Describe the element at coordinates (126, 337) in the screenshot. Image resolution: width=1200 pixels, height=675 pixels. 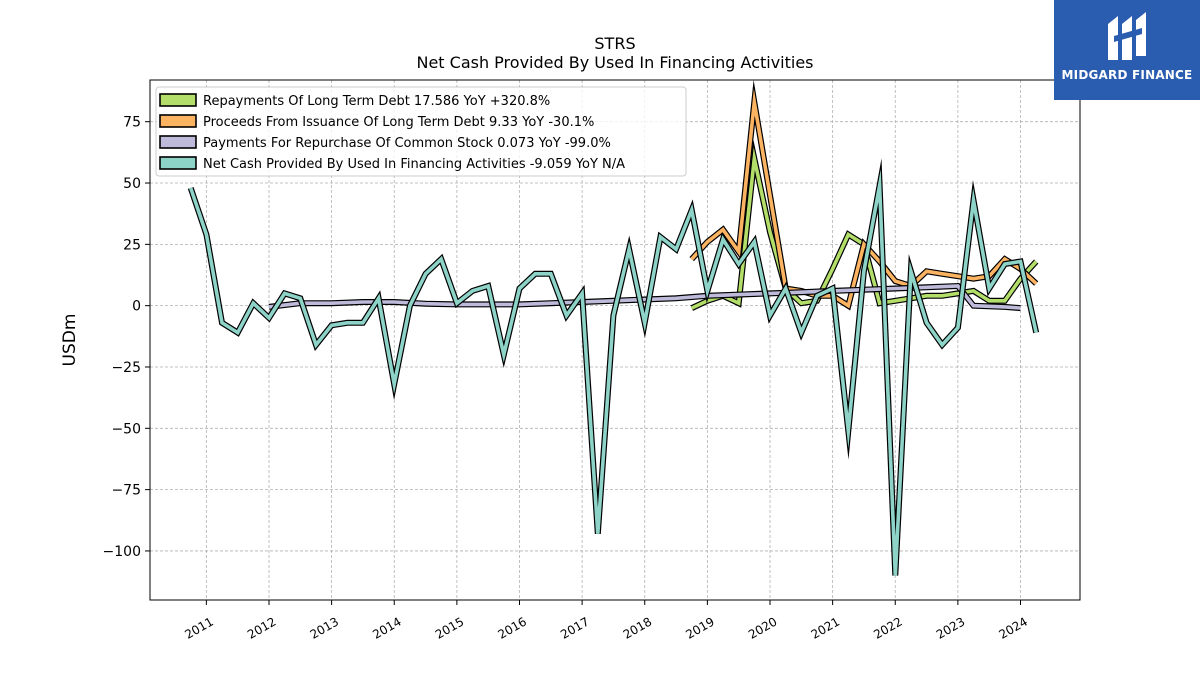
I see `y-axis: 75 50 25 0 −25 −50 −75 −100` at that location.